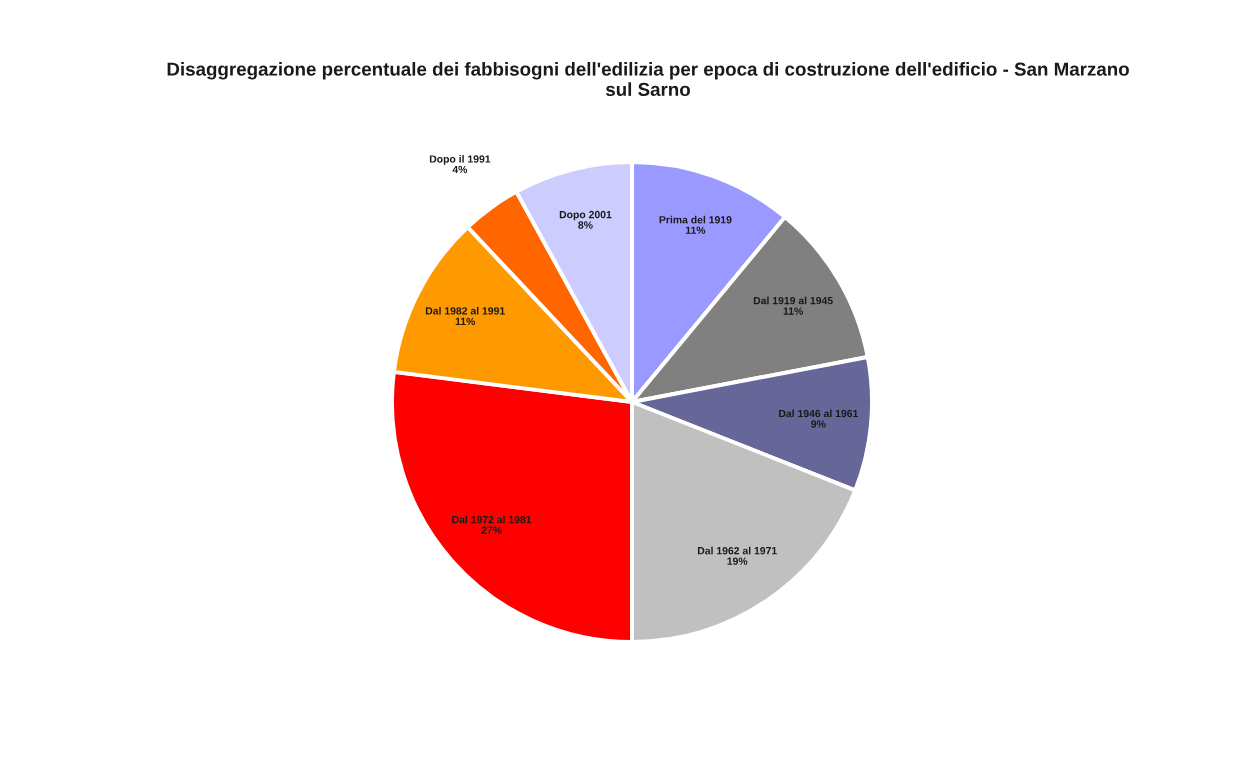 The height and width of the screenshot is (757, 1242). Describe the element at coordinates (492, 519) in the screenshot. I see `slice-label: Dal 1972 al 1981` at that location.